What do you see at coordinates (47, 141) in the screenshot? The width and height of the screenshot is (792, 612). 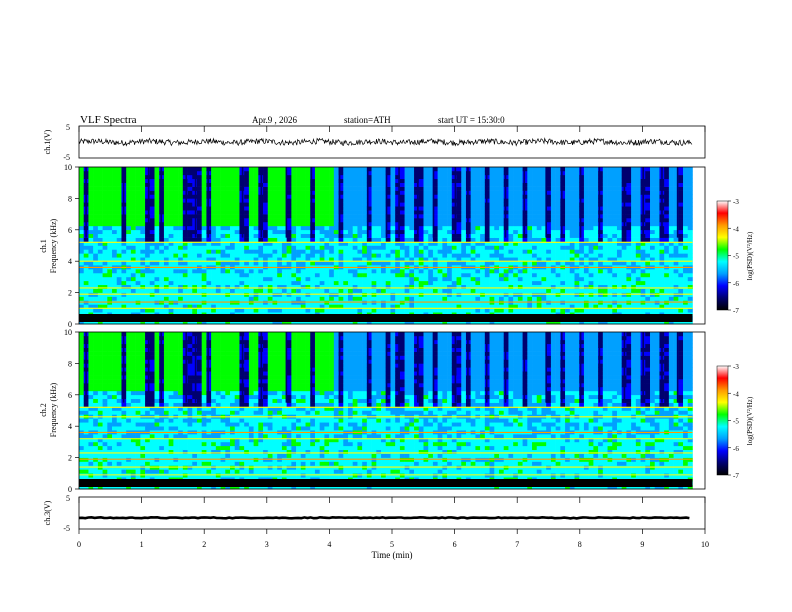 I see `ch1-ylabel: ch.1(V)` at bounding box center [47, 141].